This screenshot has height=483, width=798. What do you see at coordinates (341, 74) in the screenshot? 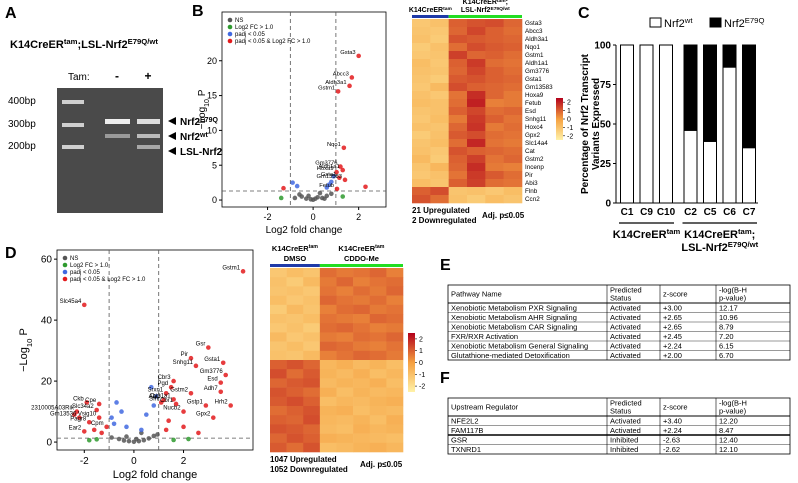
I see `point-label: Abcc3` at bounding box center [341, 74].